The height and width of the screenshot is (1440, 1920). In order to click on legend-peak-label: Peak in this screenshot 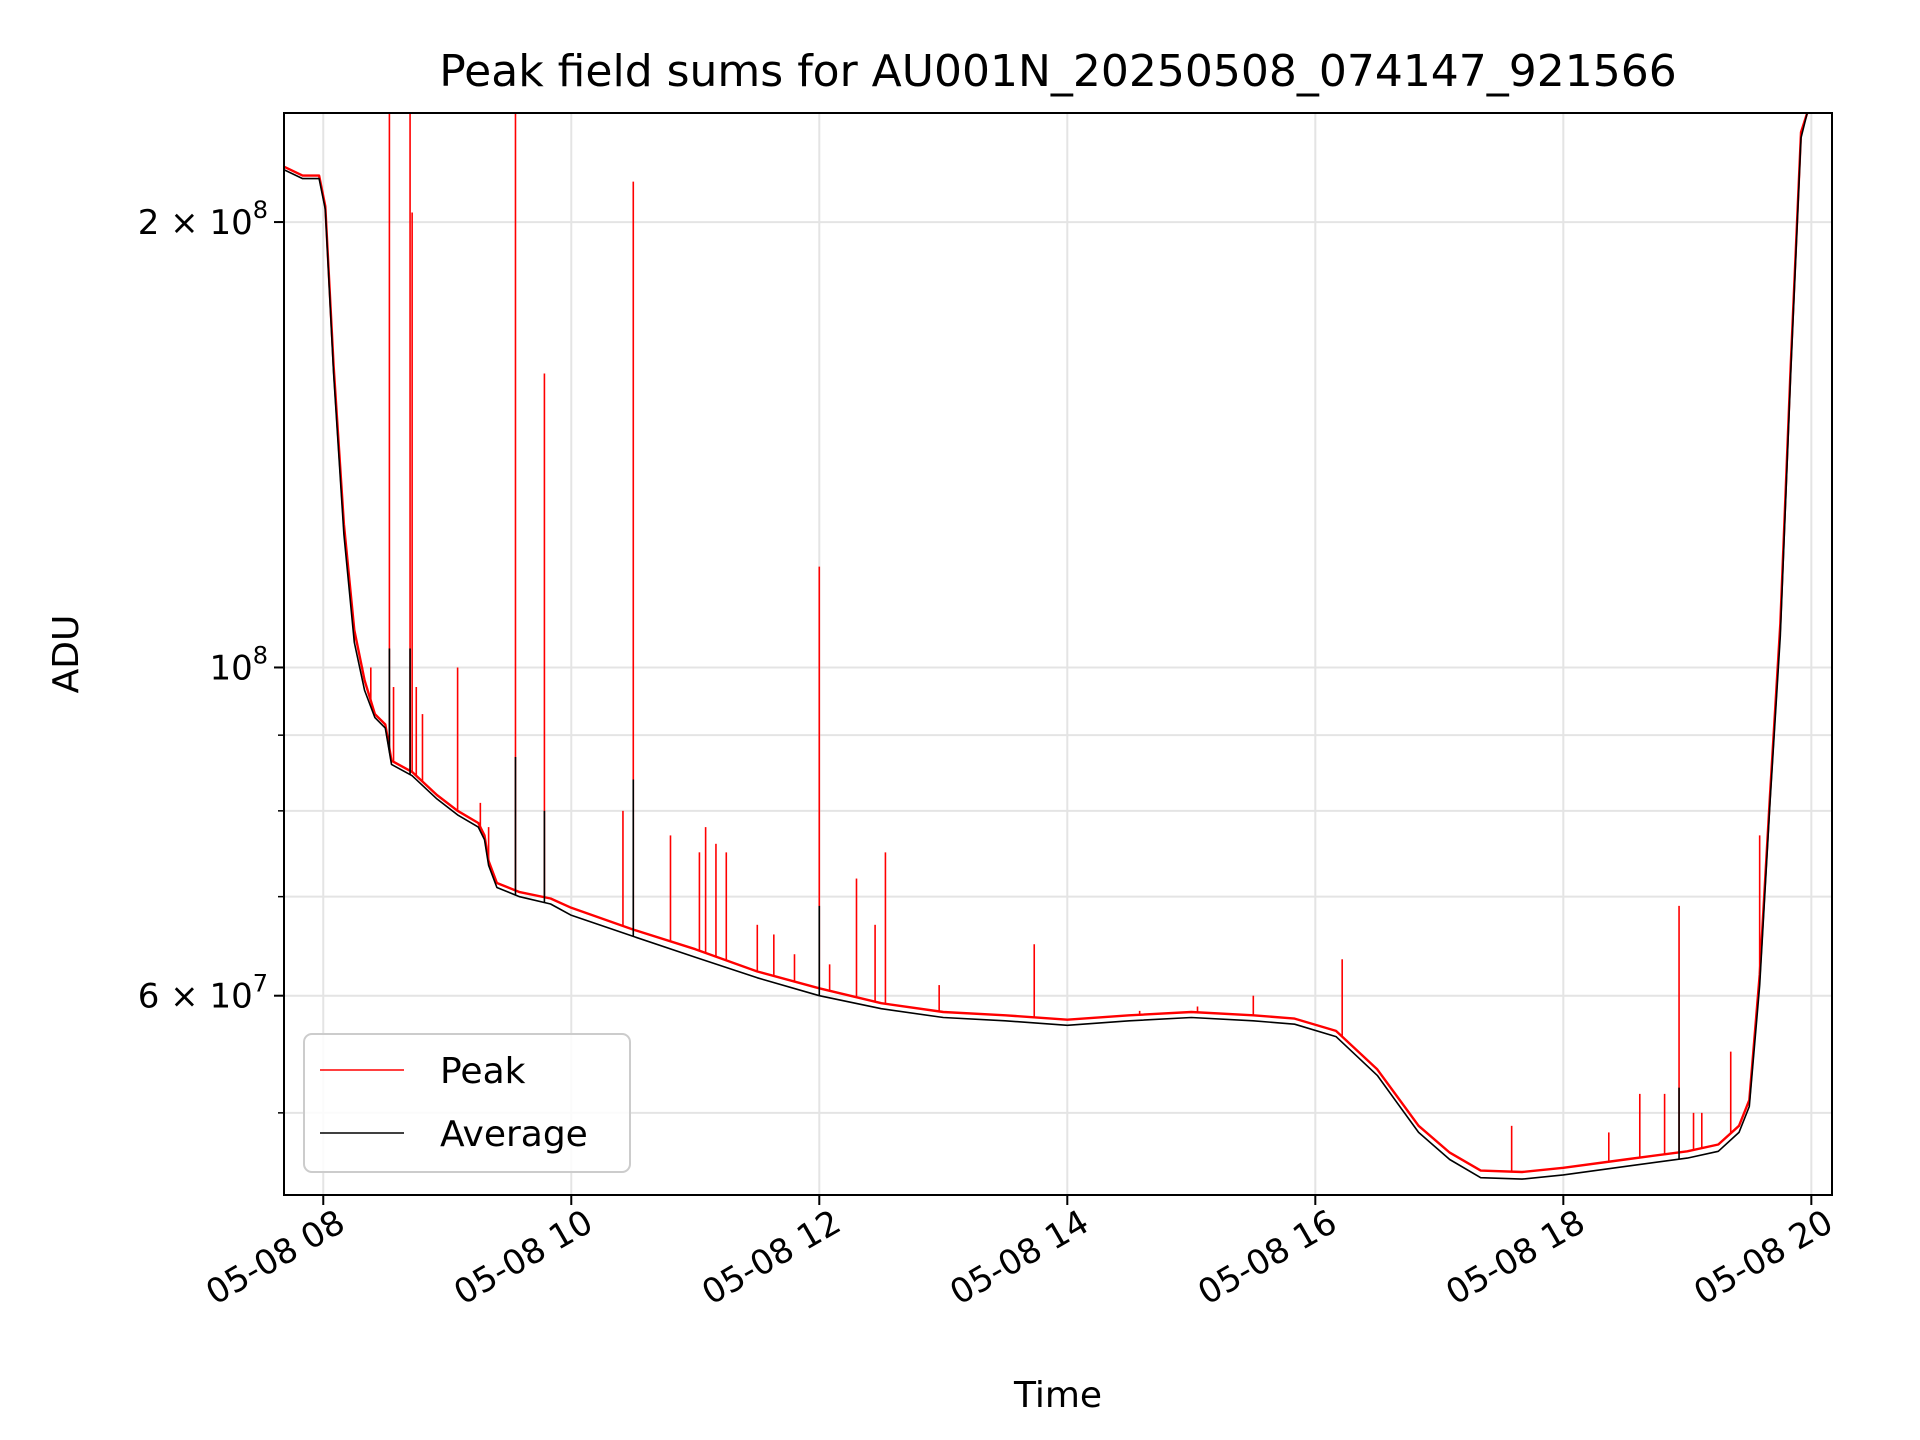, I will do `click(483, 1071)`.